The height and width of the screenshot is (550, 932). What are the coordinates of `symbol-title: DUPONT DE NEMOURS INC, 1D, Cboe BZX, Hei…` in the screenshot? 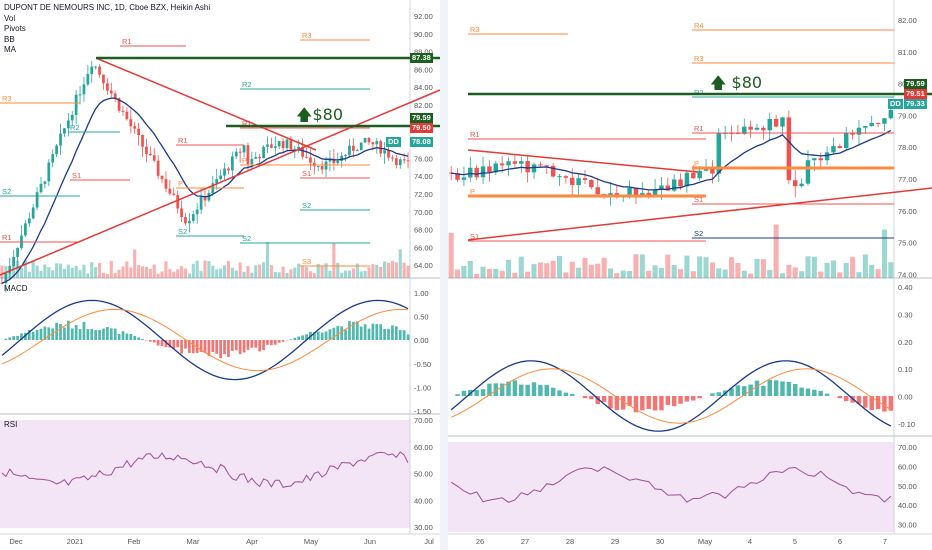 It's located at (107, 7).